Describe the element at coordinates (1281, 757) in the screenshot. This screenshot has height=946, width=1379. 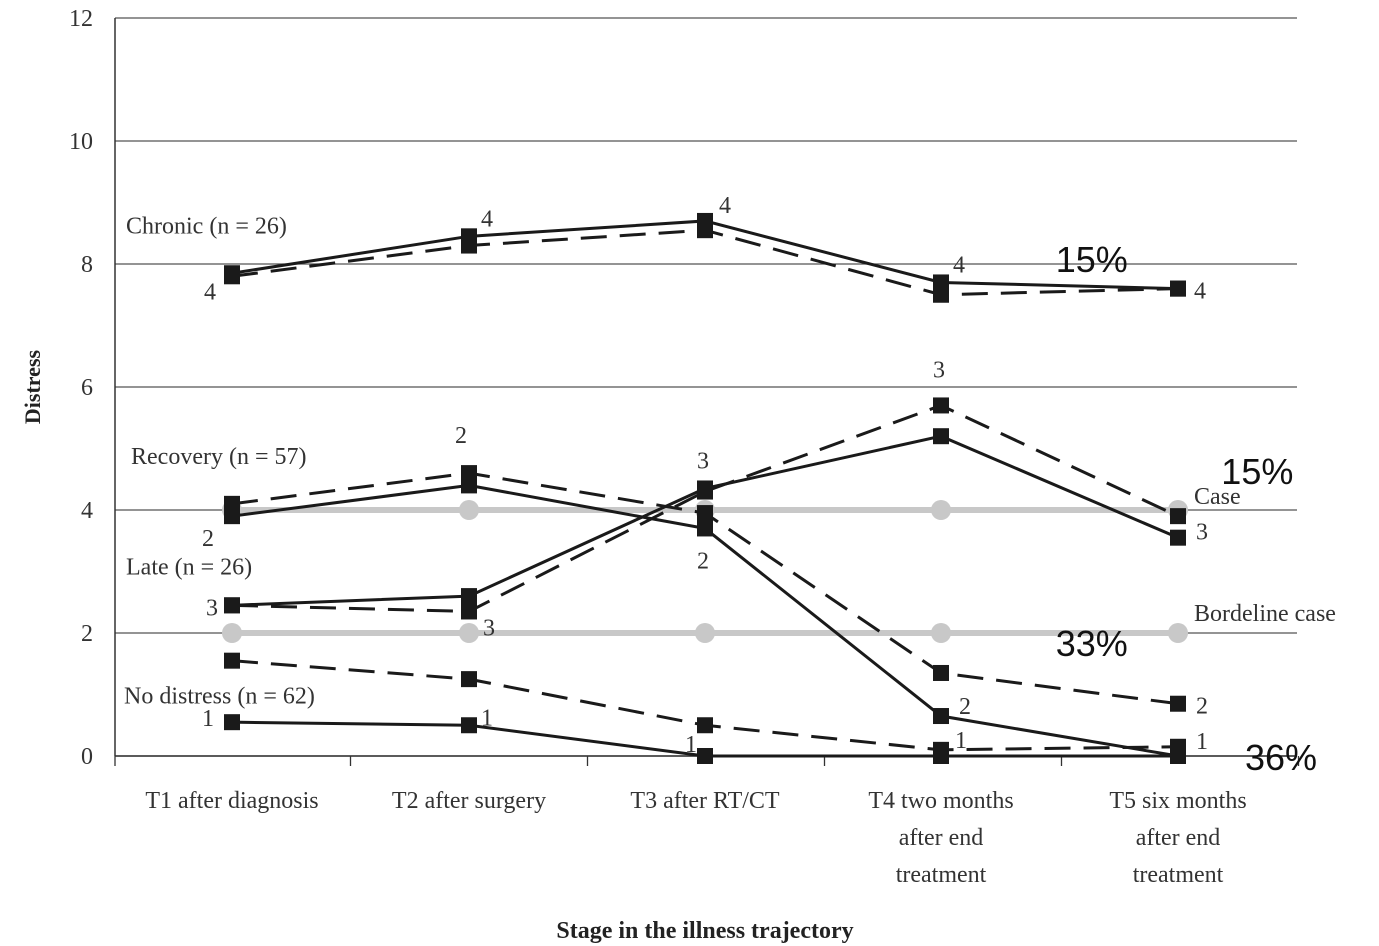
I see `percentage-annotation: 36%` at that location.